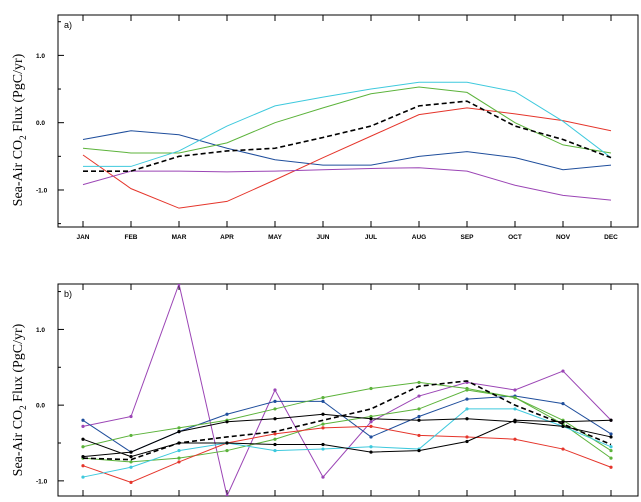 The image size is (641, 502). Describe the element at coordinates (42, 481) in the screenshot. I see `y-tick-label: -1.0` at that location.